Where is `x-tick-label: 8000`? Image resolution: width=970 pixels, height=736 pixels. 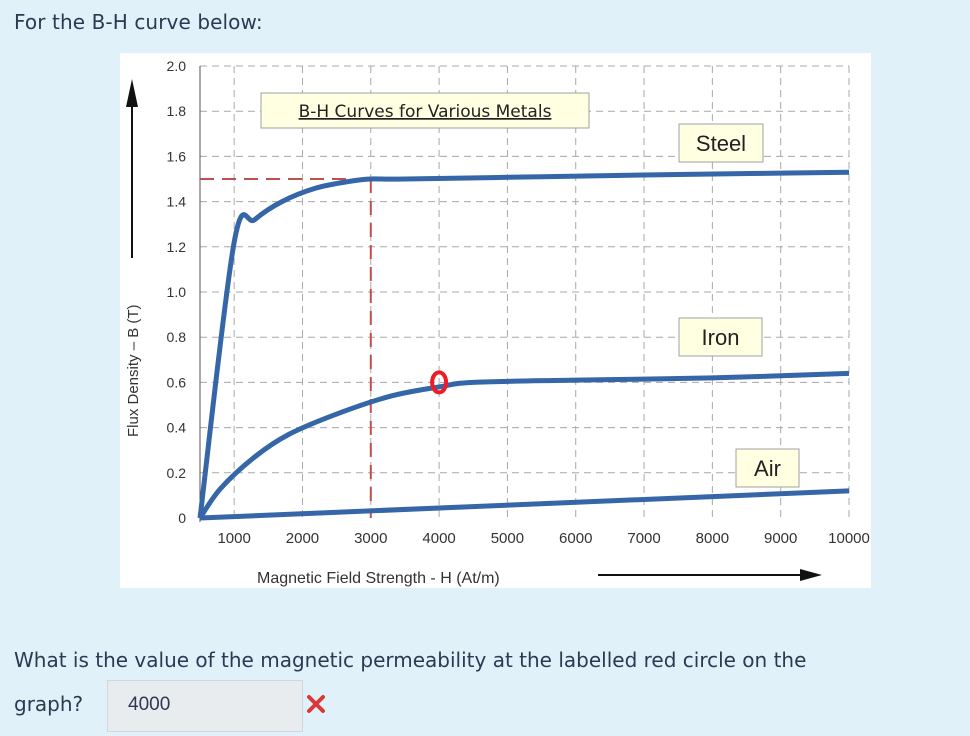 x-tick-label: 8000 is located at coordinates (712, 538).